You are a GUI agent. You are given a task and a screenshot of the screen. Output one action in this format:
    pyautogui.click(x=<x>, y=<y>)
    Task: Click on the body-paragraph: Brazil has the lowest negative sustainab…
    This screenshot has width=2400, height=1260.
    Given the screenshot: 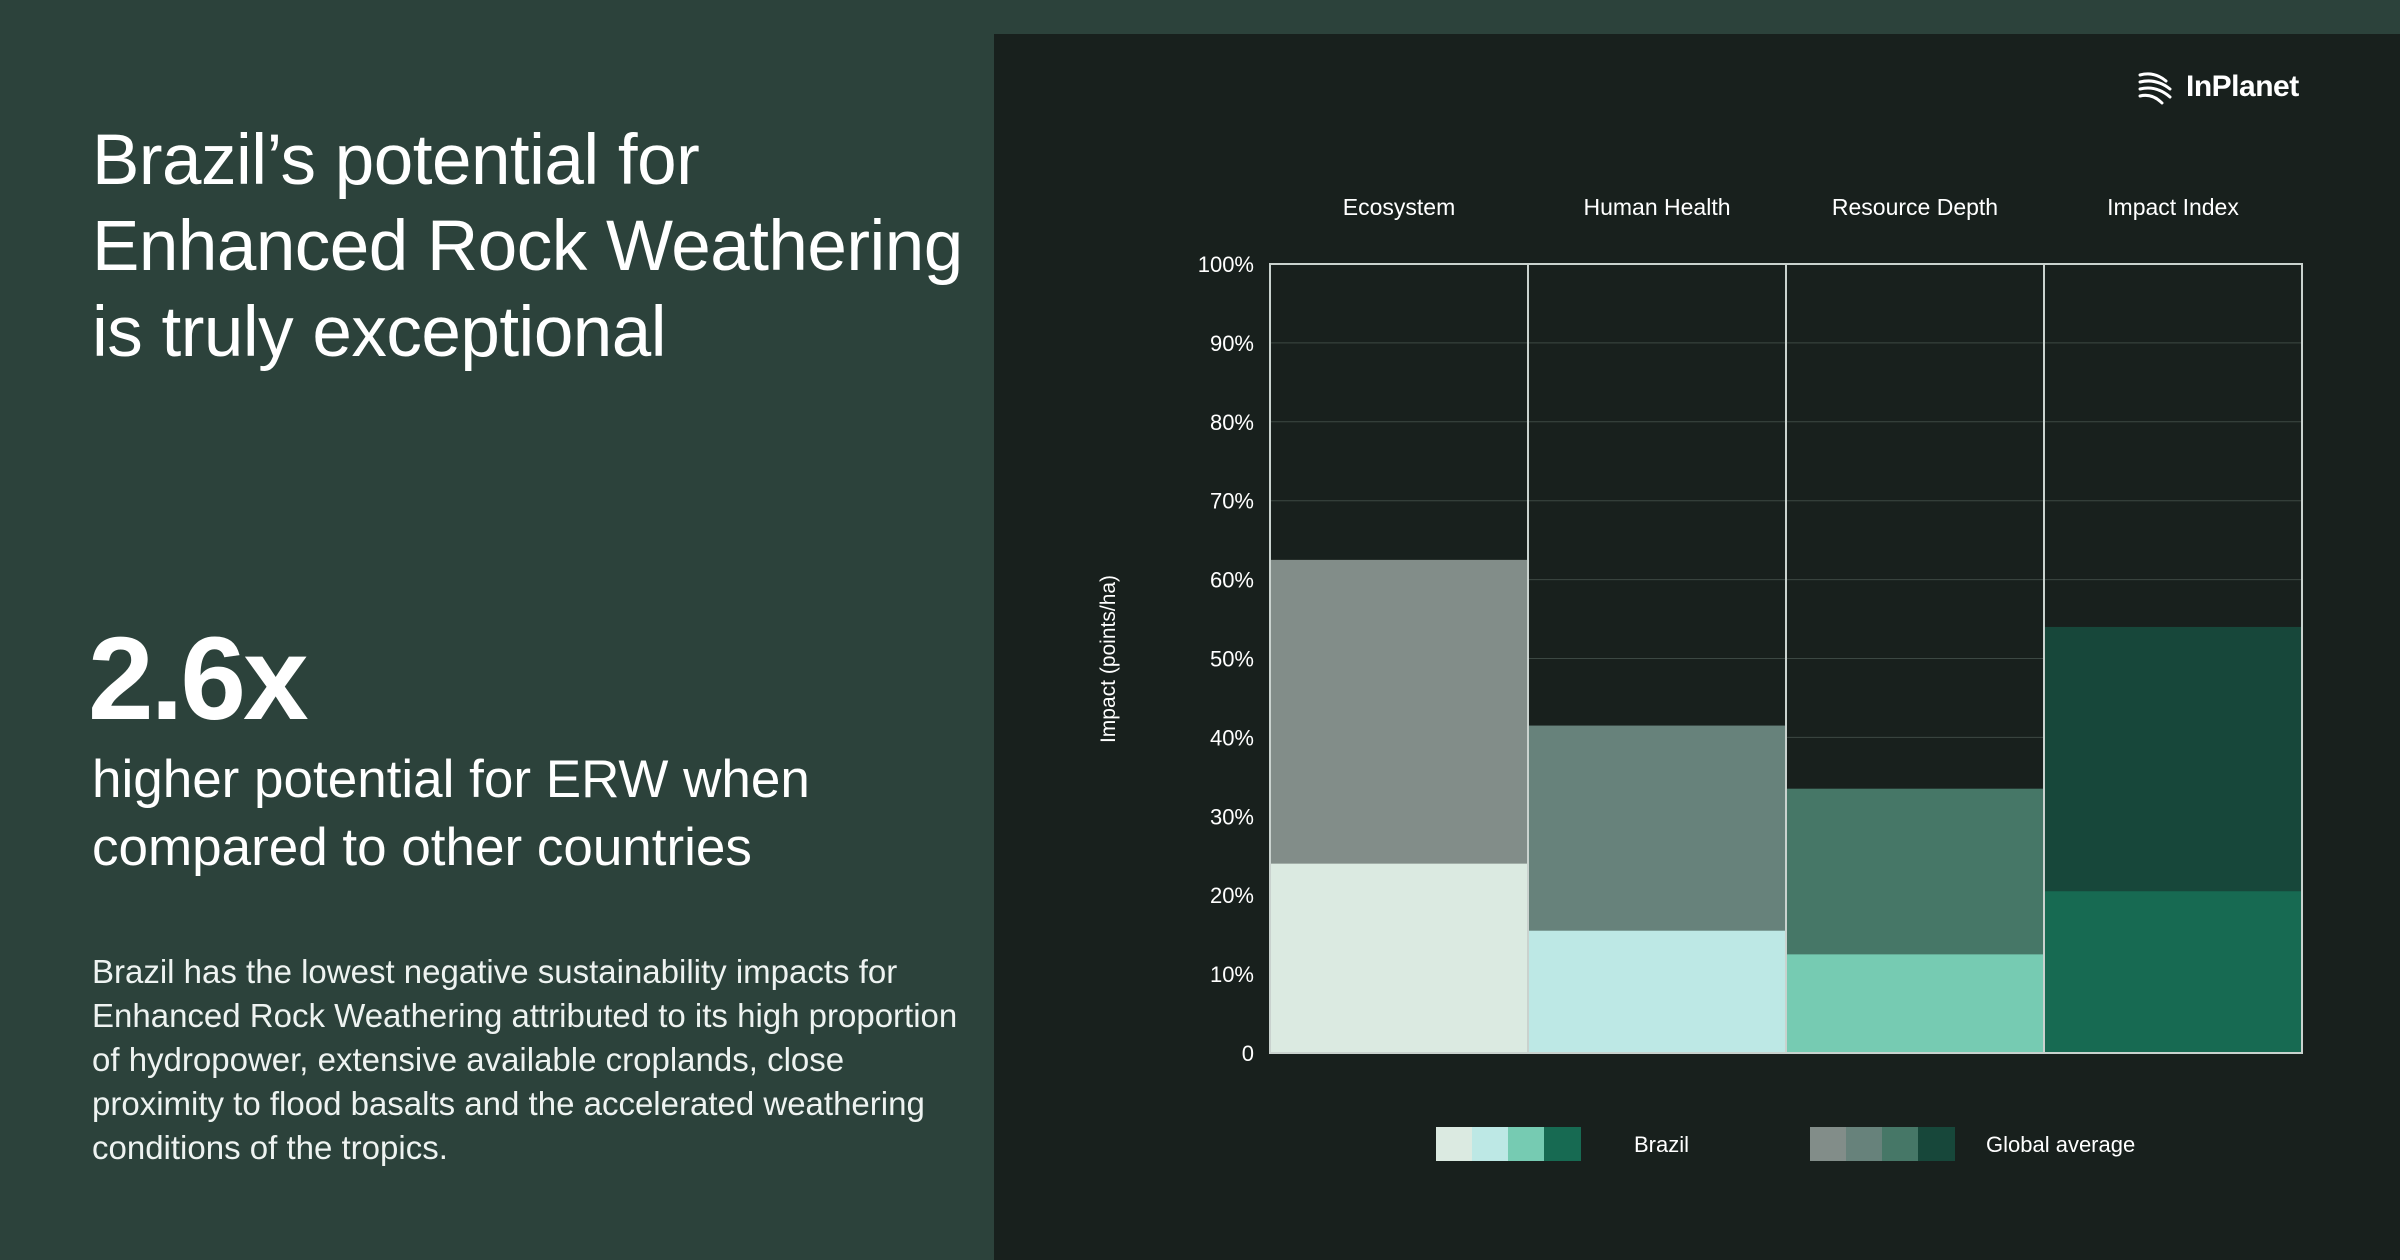 What is the action you would take?
    pyautogui.click(x=525, y=1059)
    